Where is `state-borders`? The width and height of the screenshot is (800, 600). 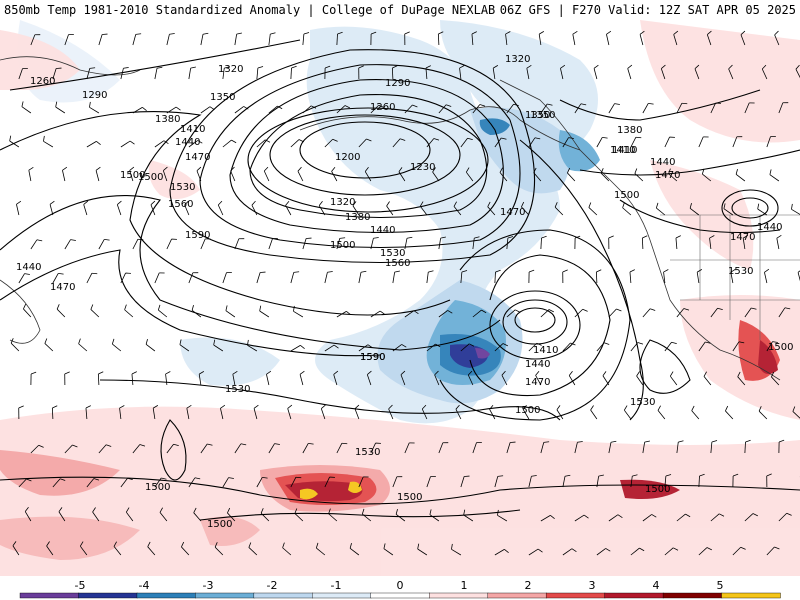
state-borders is located at coordinates (730, 277).